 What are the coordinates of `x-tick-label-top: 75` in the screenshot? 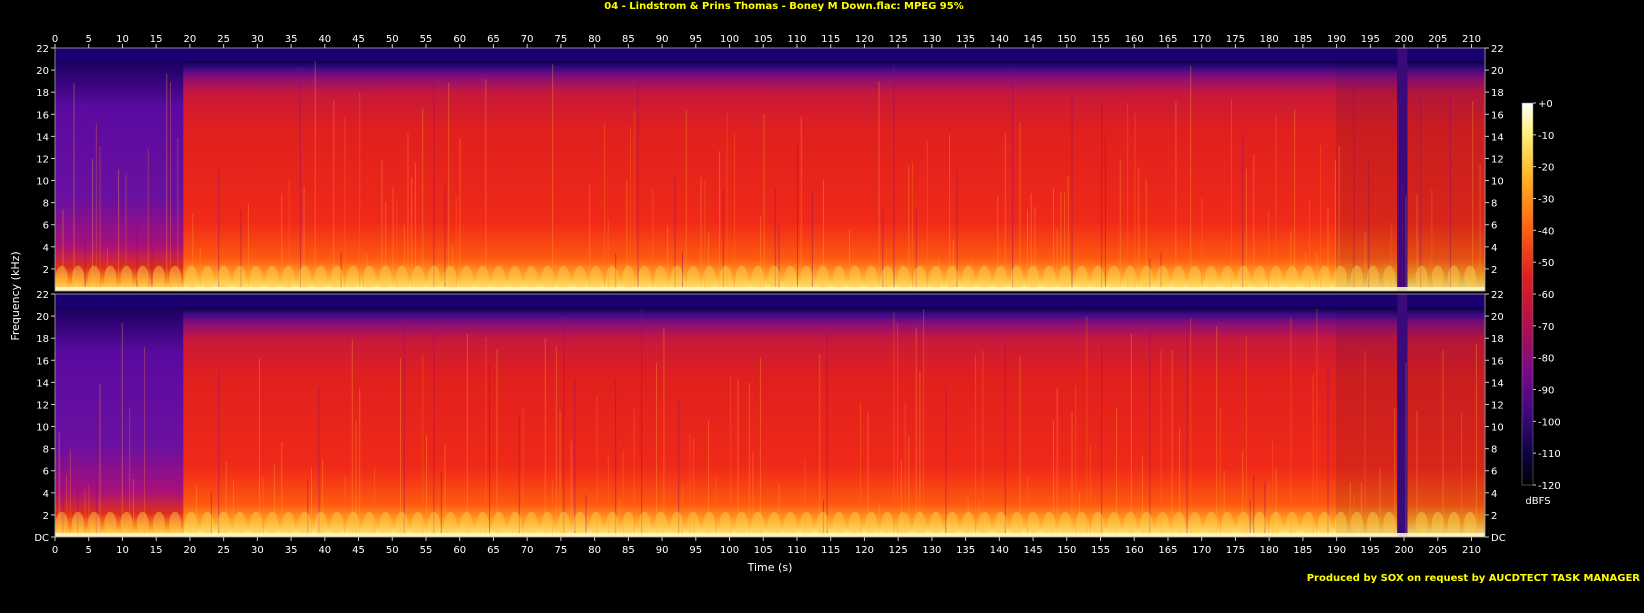 It's located at (561, 39).